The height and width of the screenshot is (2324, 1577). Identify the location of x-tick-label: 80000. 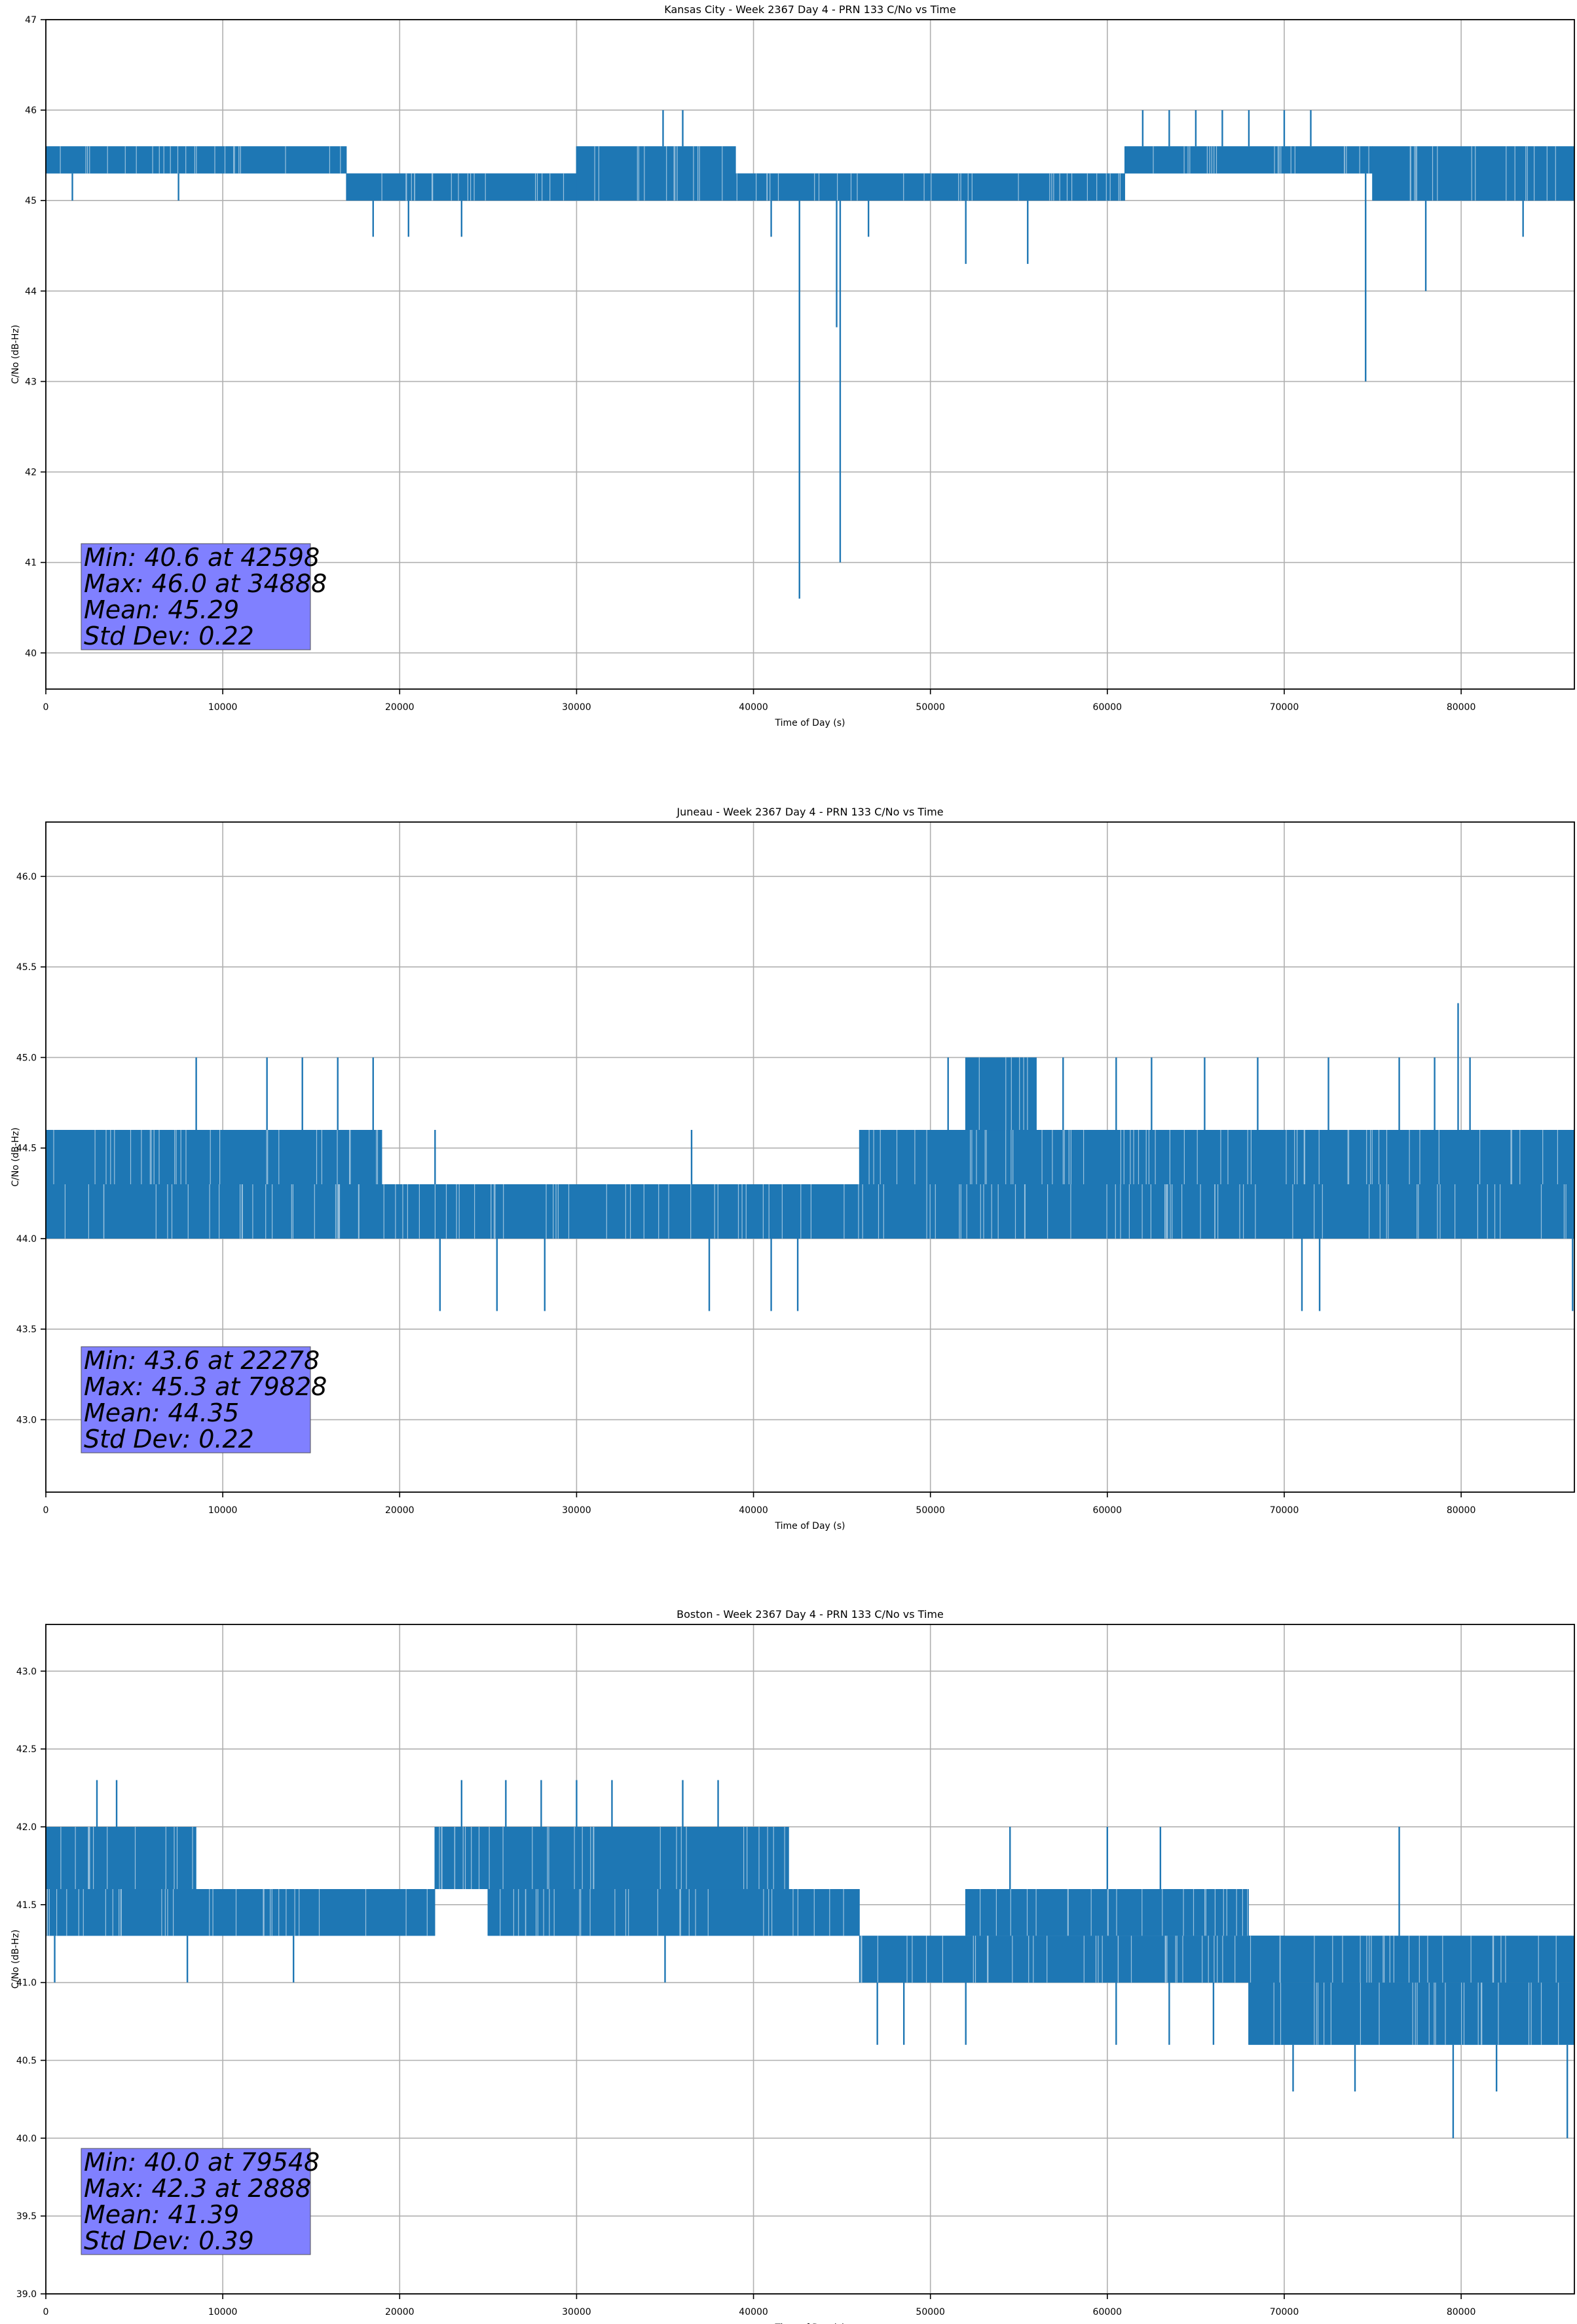
(1461, 2312).